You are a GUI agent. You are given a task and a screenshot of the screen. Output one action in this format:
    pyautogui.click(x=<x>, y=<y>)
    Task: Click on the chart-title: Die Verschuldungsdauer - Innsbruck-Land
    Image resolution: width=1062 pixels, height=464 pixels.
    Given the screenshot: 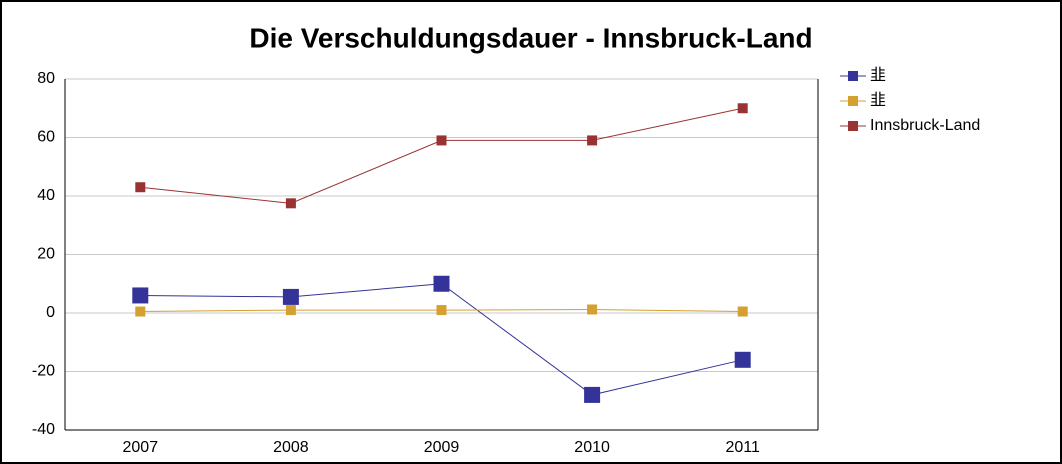 What is the action you would take?
    pyautogui.click(x=530, y=37)
    